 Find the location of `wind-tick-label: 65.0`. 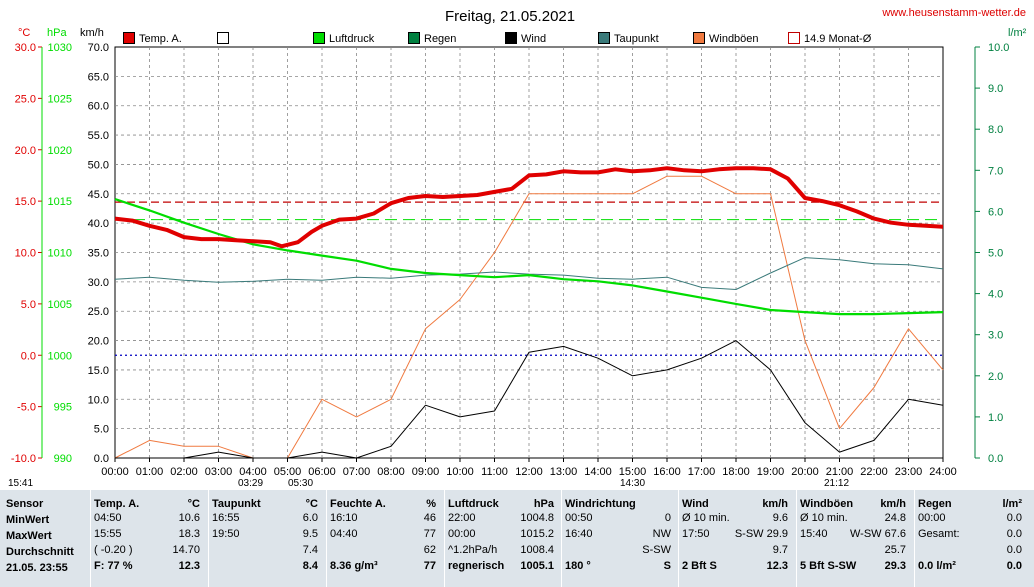

wind-tick-label: 65.0 is located at coordinates (98, 77).